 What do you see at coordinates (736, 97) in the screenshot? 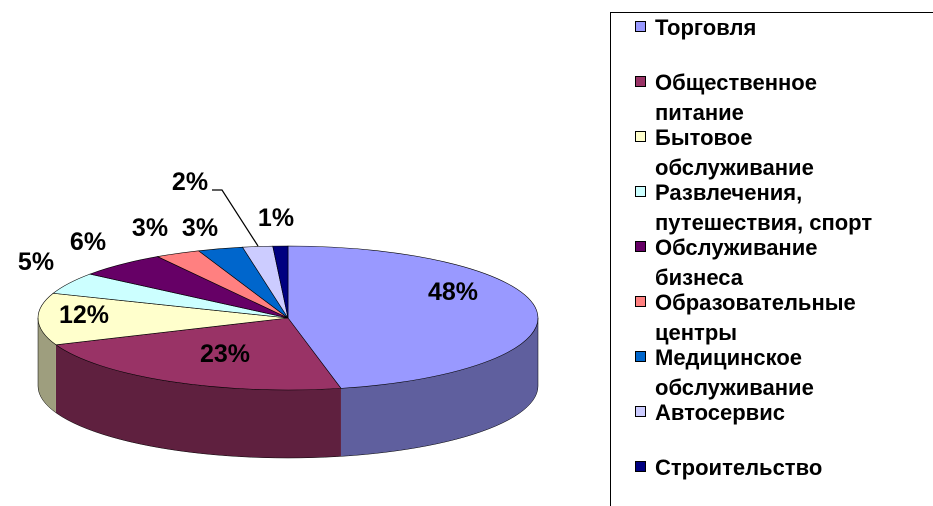
I see `legend-label-2: Общественное питание` at bounding box center [736, 97].